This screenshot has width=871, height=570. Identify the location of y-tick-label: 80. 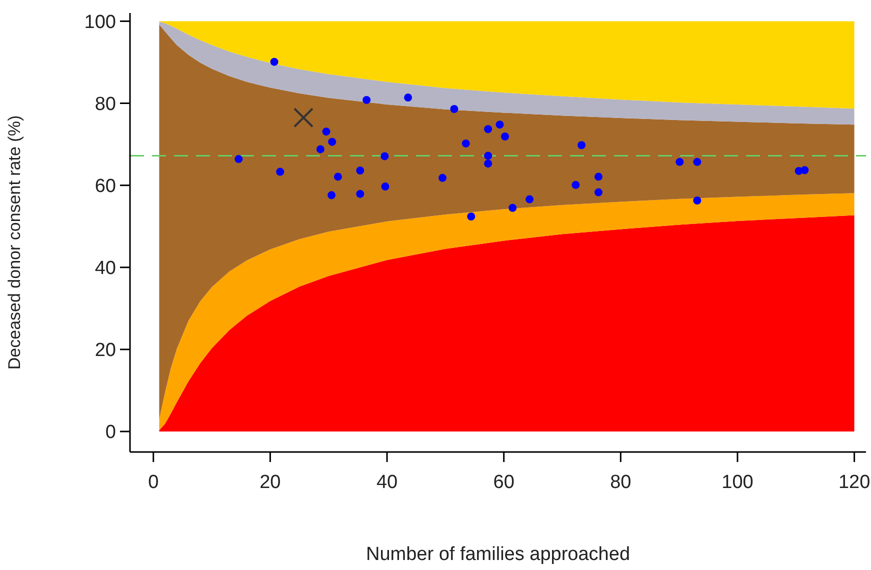
(105, 104).